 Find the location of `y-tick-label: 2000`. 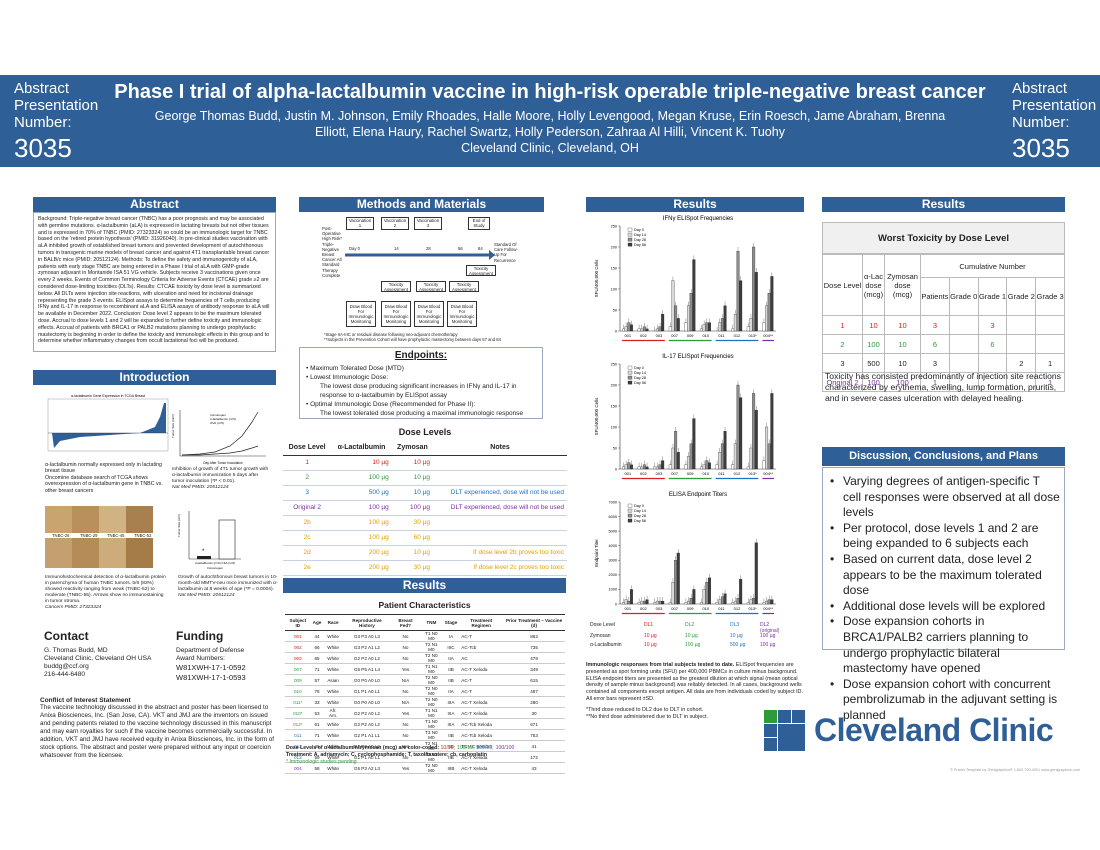

y-tick-label: 2000 is located at coordinates (613, 575).